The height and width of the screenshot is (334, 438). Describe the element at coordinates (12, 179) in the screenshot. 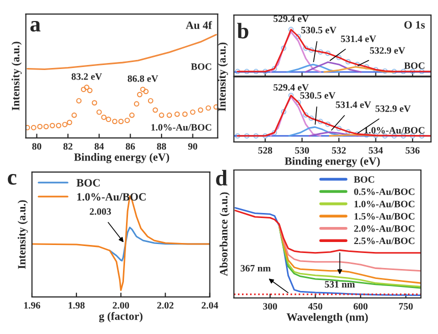

I see `text: c` at that location.